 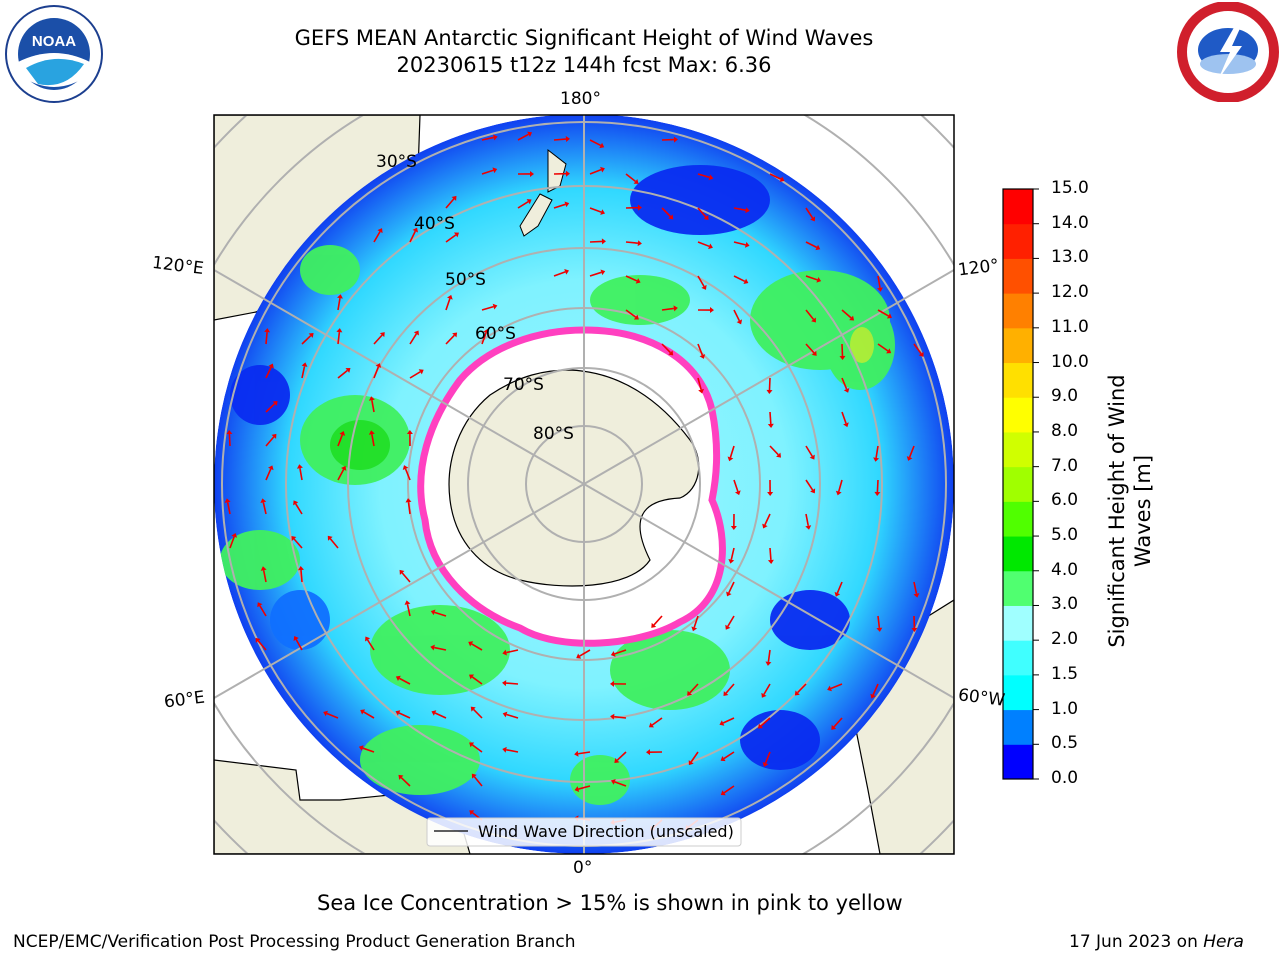 I want to click on footer-host: Hera, so click(x=1223, y=942).